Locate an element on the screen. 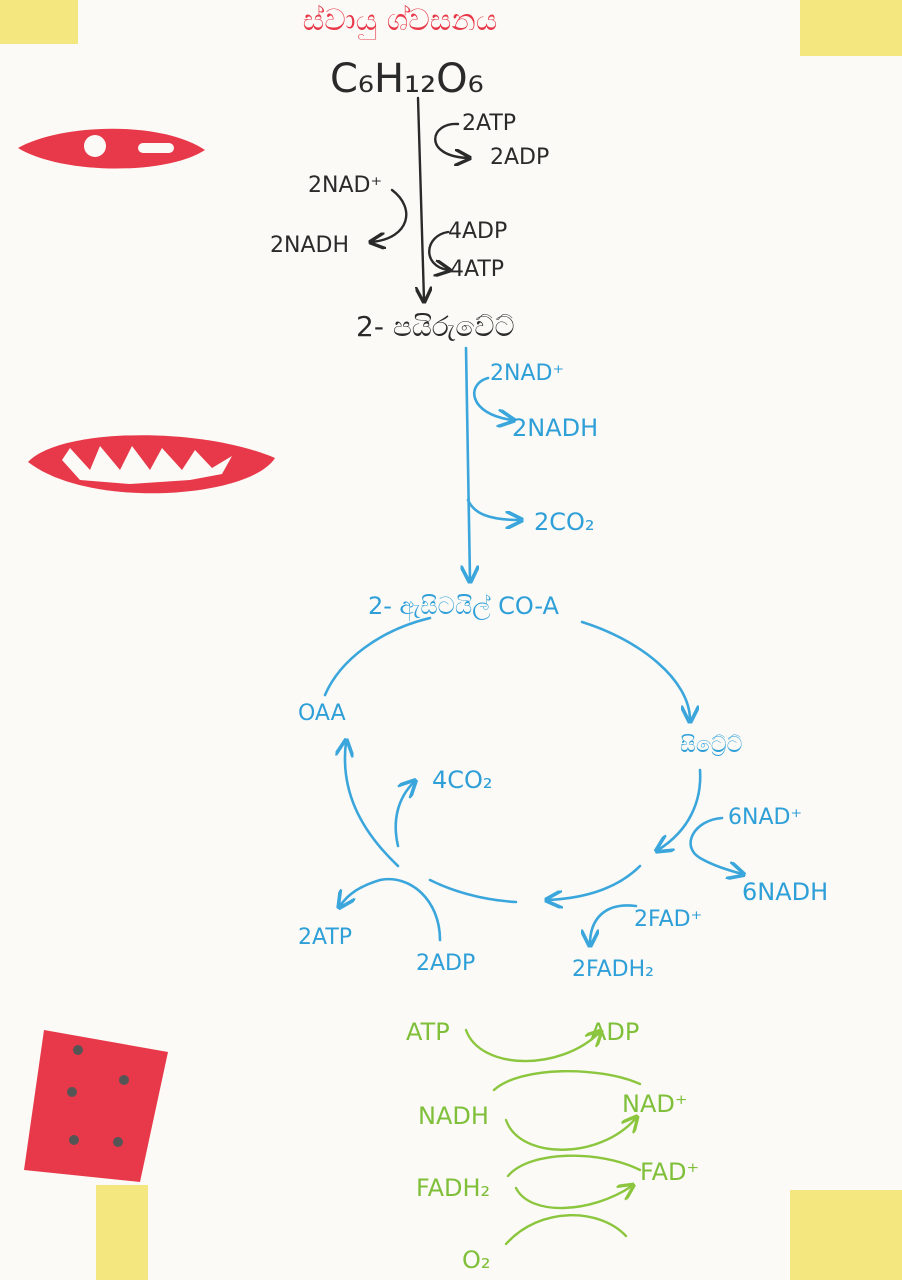 The height and width of the screenshot is (1280, 902). cycle-left-arrow is located at coordinates (372, 805).